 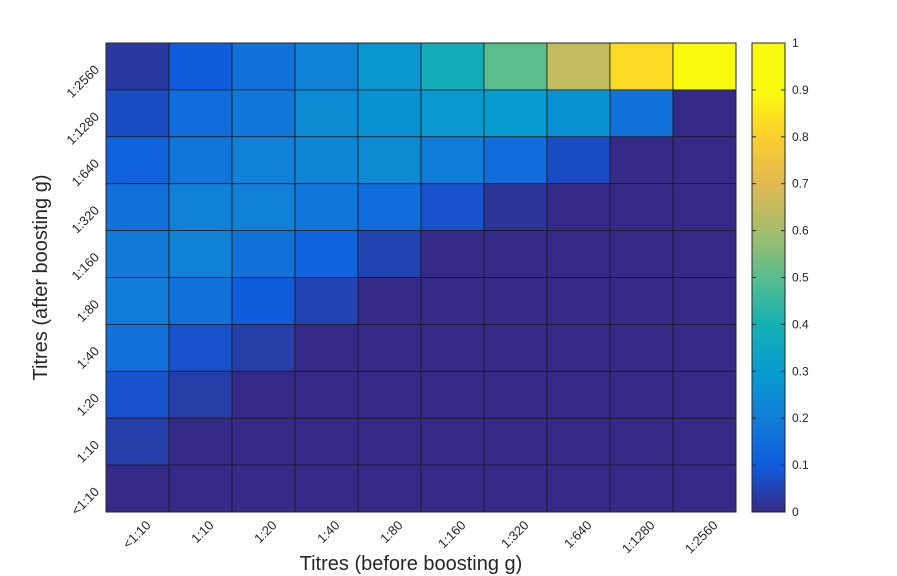 What do you see at coordinates (795, 43) in the screenshot?
I see `colorbar-tick-label: 1` at bounding box center [795, 43].